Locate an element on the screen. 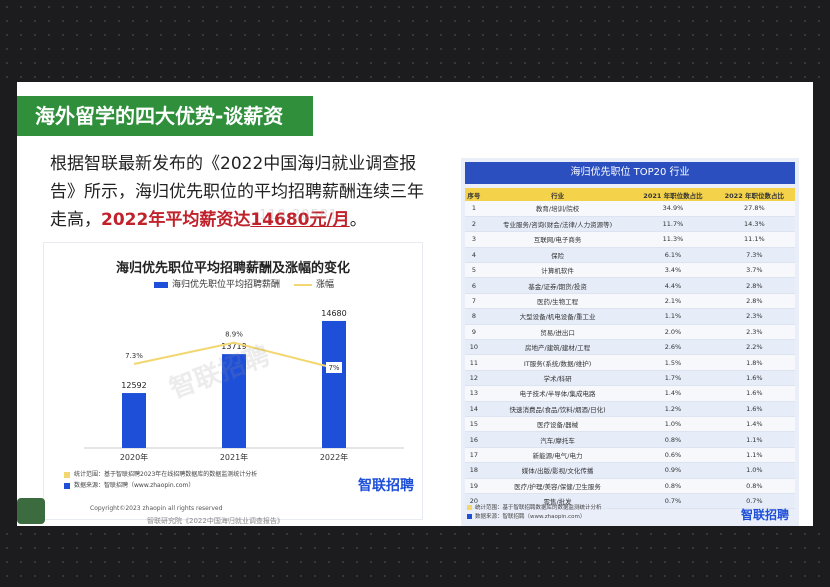  table-footer-swatch-yellow is located at coordinates (469, 507).